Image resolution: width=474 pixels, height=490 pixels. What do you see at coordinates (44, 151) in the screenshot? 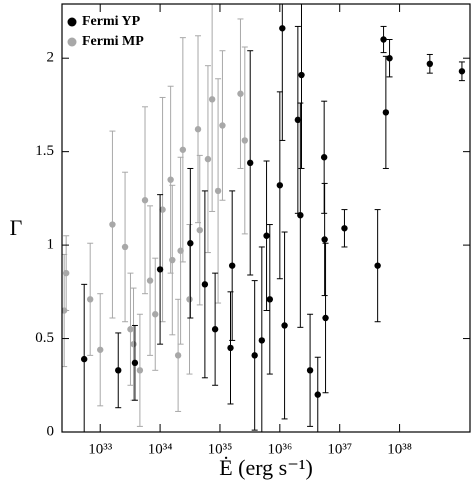
I see `y-tick-label: 1.5` at bounding box center [44, 151].